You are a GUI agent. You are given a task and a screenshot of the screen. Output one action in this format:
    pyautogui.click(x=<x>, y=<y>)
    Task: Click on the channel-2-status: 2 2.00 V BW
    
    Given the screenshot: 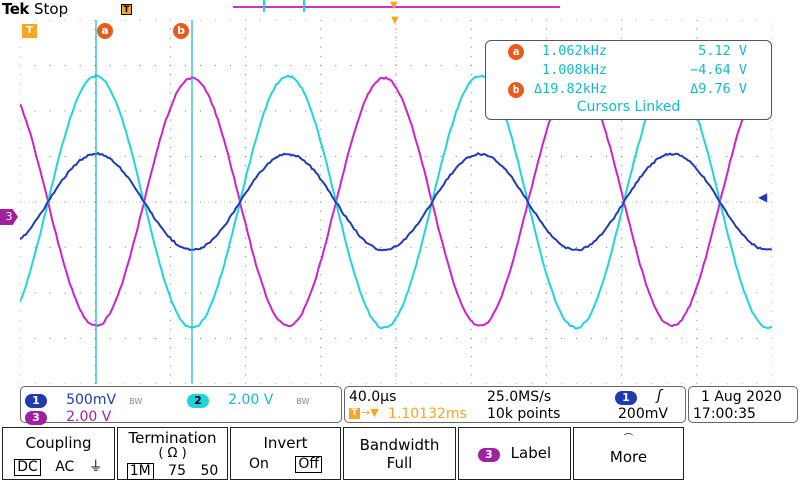 What is the action you would take?
    pyautogui.click(x=248, y=398)
    